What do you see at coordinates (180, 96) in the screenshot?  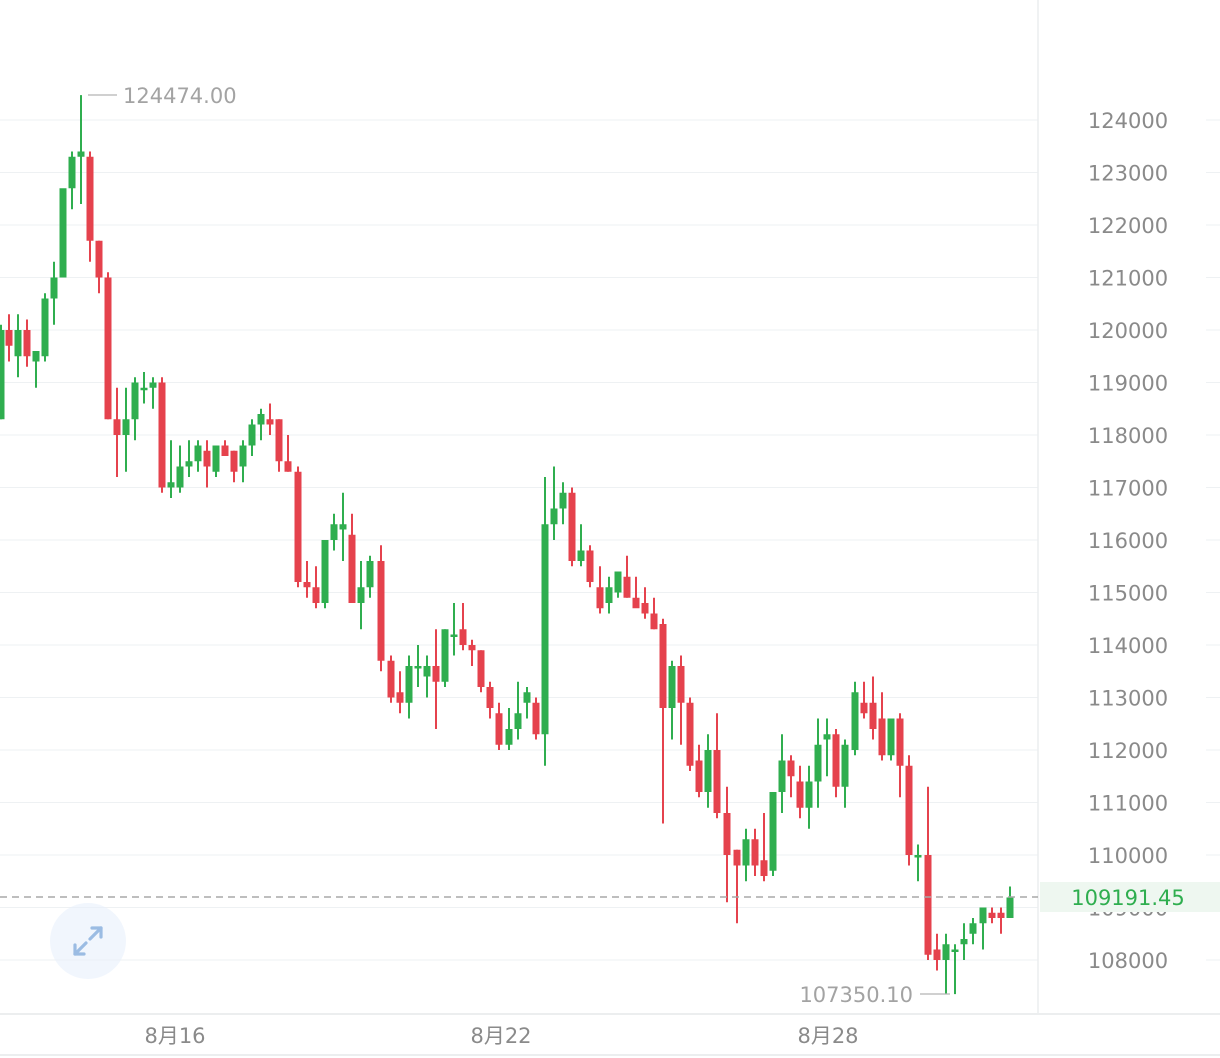 I see `high-price-annotation: 124474.00` at bounding box center [180, 96].